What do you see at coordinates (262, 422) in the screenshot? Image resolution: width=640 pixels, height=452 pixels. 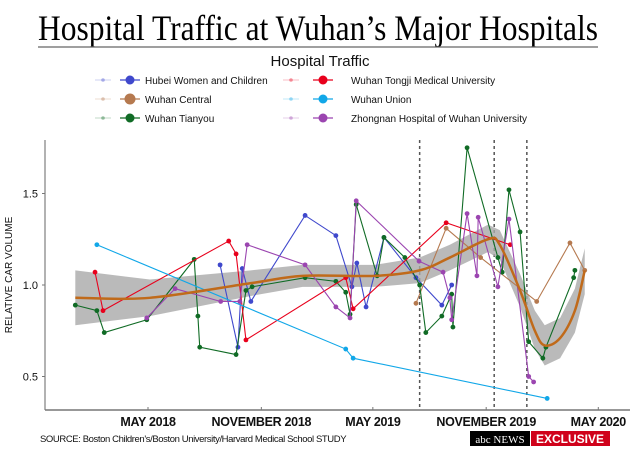 I see `x-tick-label: NOVEMBER 2018` at bounding box center [262, 422].